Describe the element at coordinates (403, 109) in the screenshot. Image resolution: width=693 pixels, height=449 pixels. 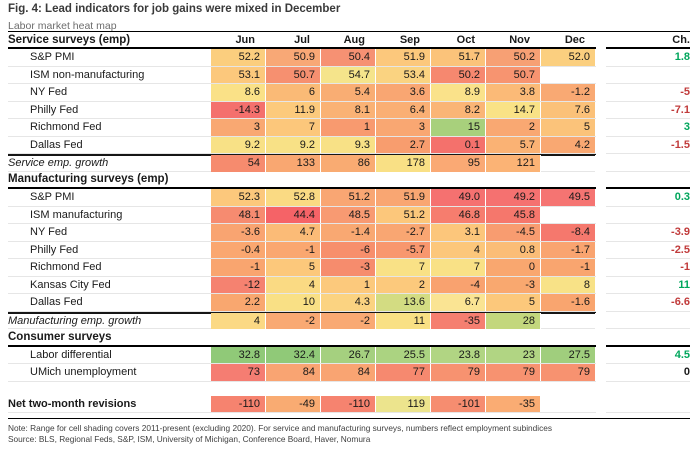
I see `heat-cell: 6.4` at that location.